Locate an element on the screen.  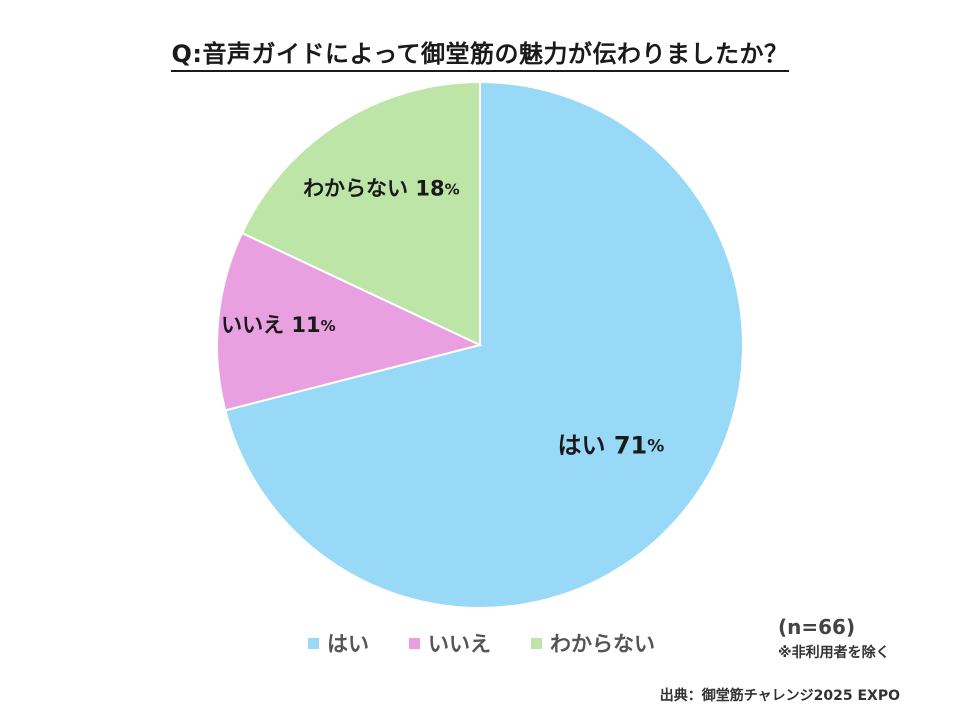
sample-size-note: (n=66) is located at coordinates (817, 627).